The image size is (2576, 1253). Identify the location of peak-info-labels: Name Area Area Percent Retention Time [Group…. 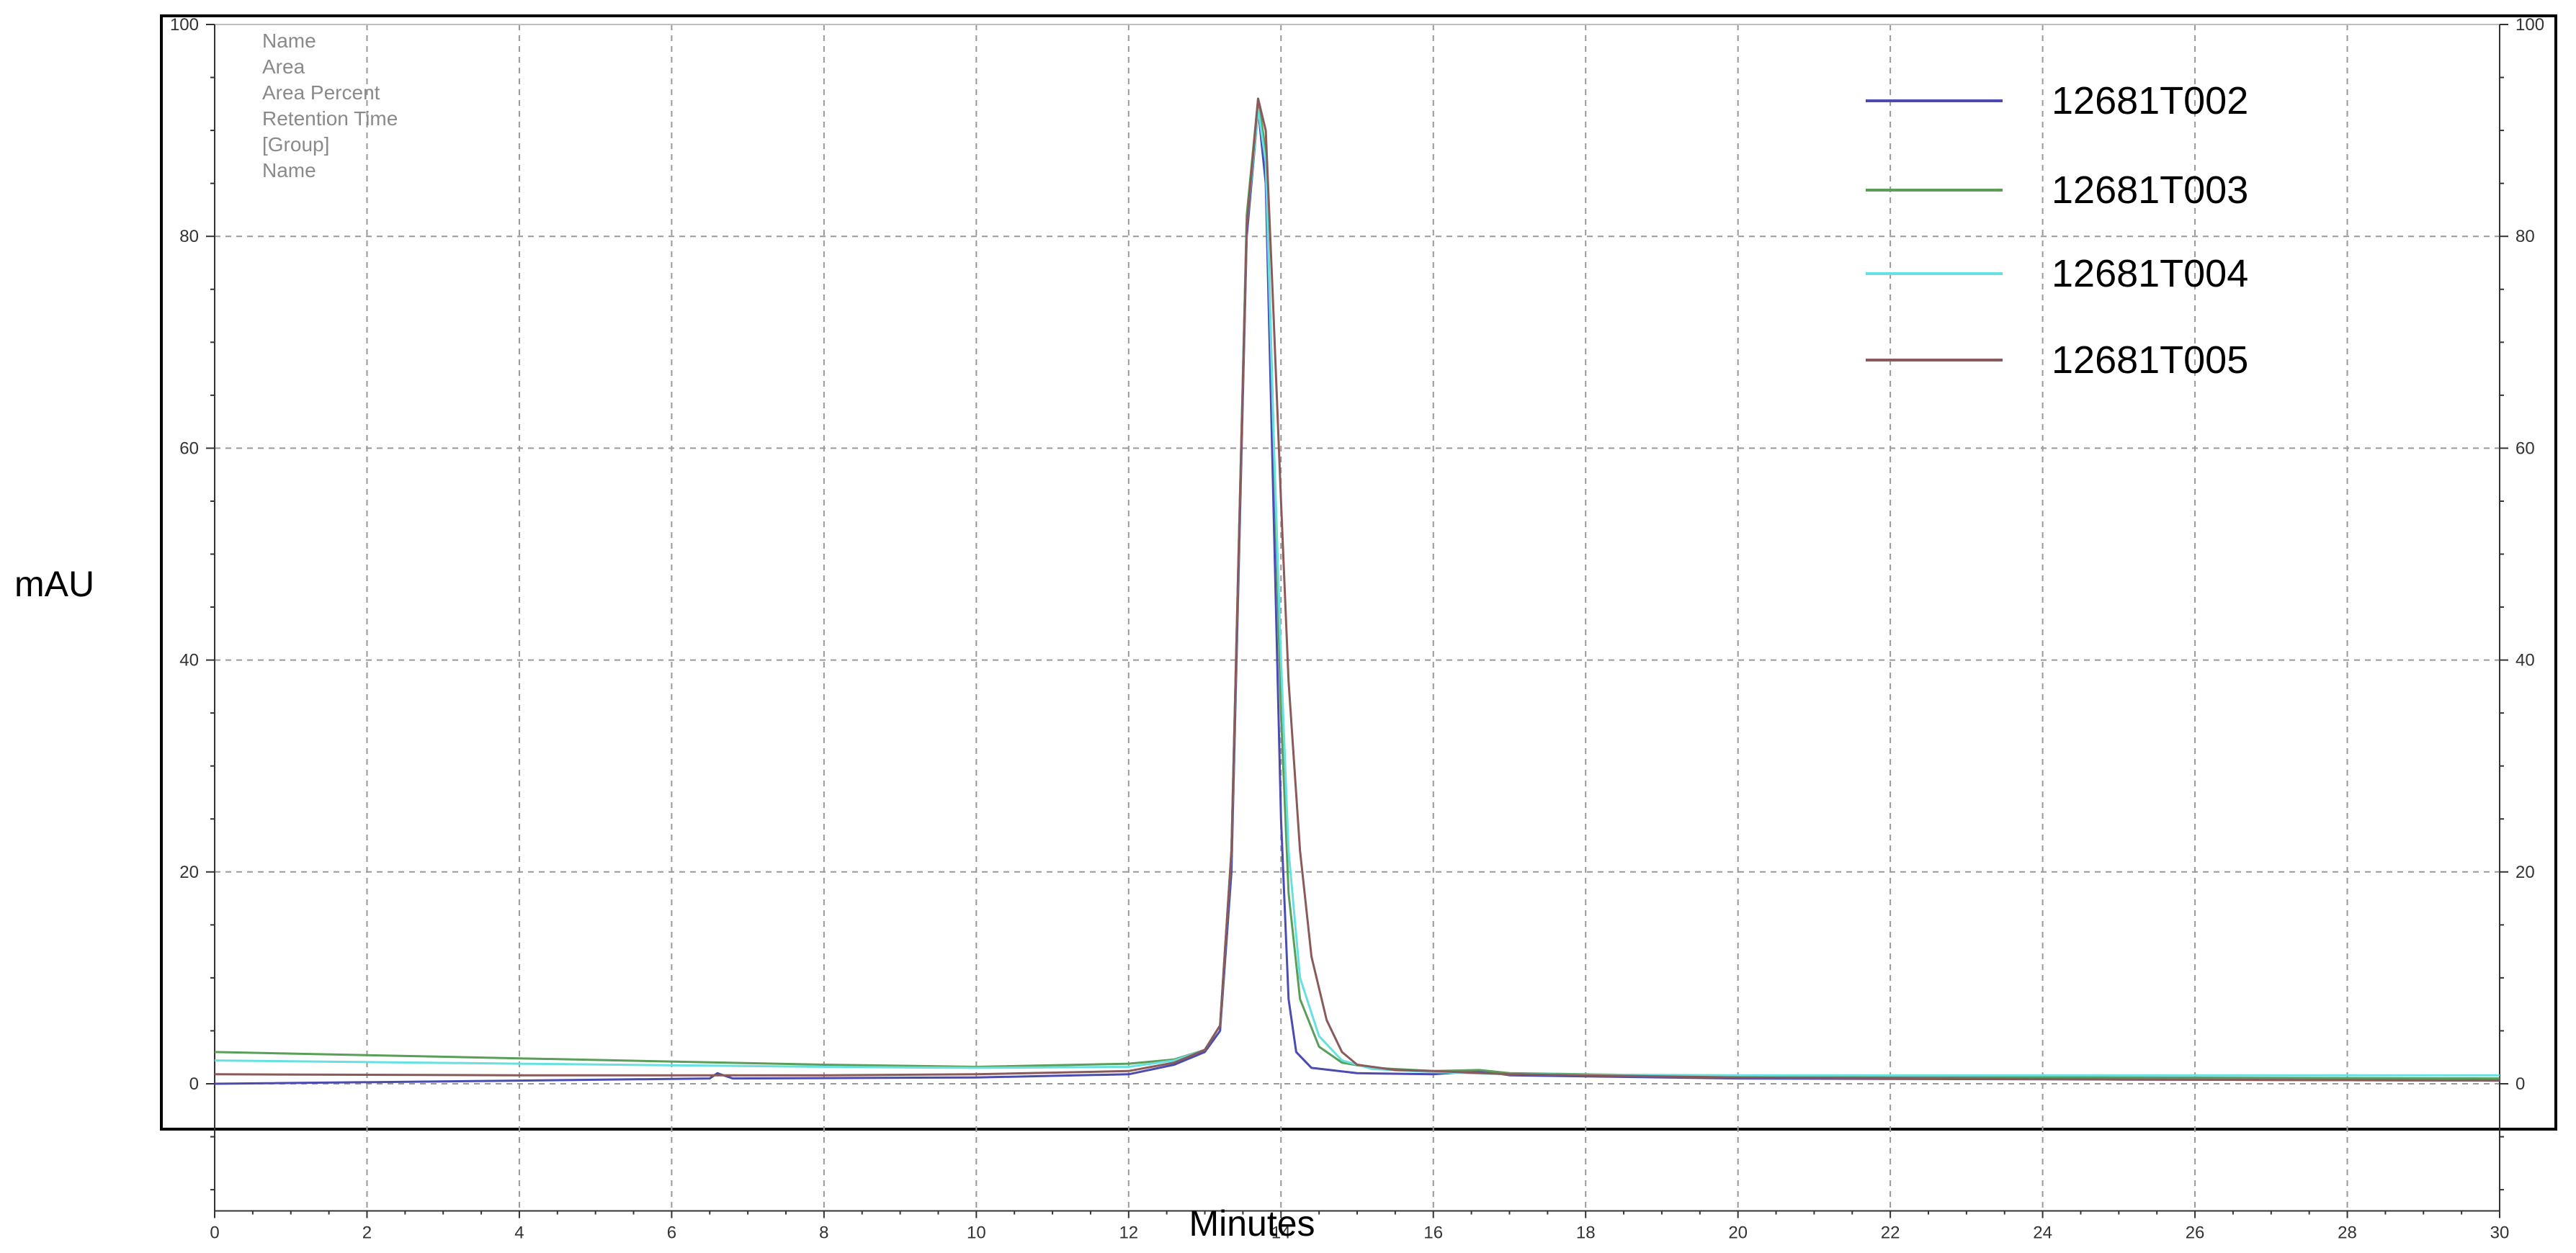
(330, 105).